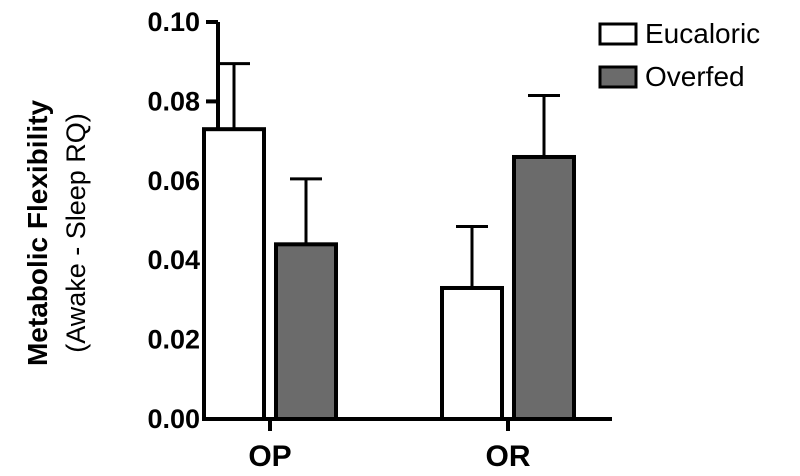 The height and width of the screenshot is (476, 800). What do you see at coordinates (173, 340) in the screenshot?
I see `y-tick-label: 0.02` at bounding box center [173, 340].